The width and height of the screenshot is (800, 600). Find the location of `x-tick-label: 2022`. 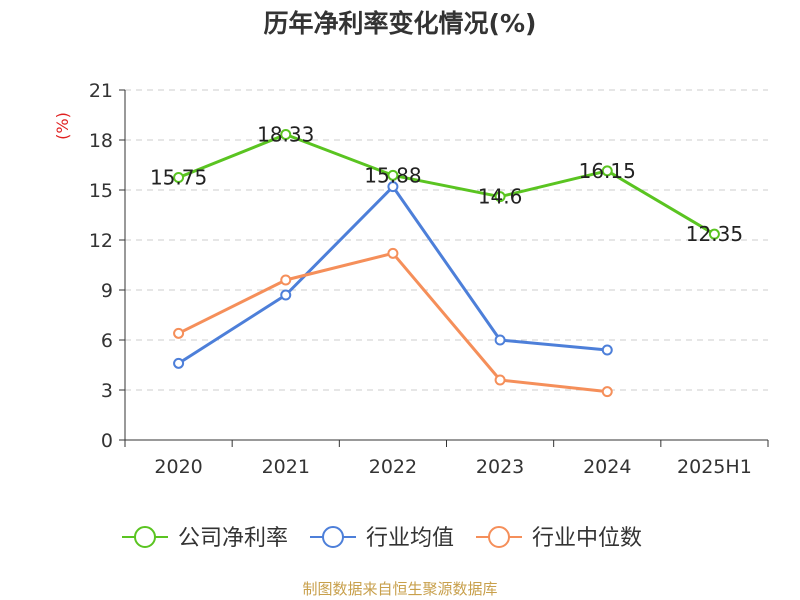

x-tick-label: 2022 is located at coordinates (393, 467).